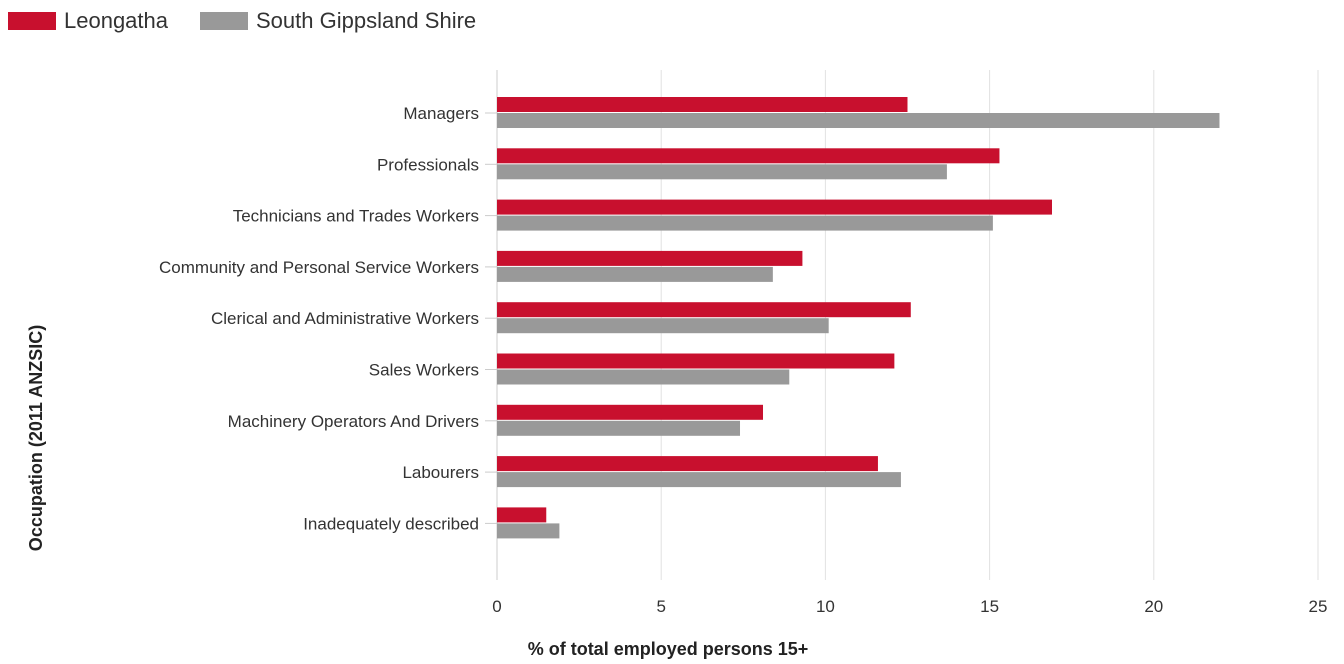  I want to click on x-axis-title: % of total employed persons 15+, so click(668, 649).